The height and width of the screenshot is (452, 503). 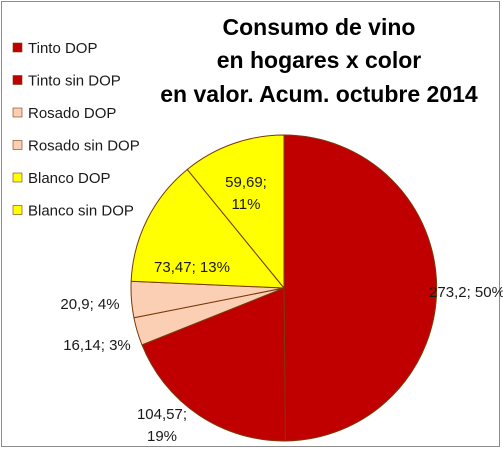 I want to click on data-label: 20,9; 4%, so click(x=89, y=304).